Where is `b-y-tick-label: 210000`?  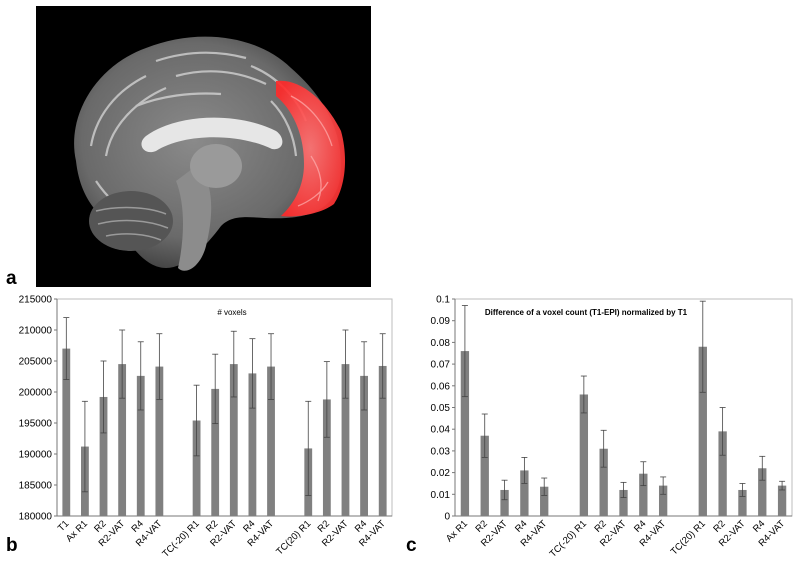
b-y-tick-label: 210000 is located at coordinates (36, 331).